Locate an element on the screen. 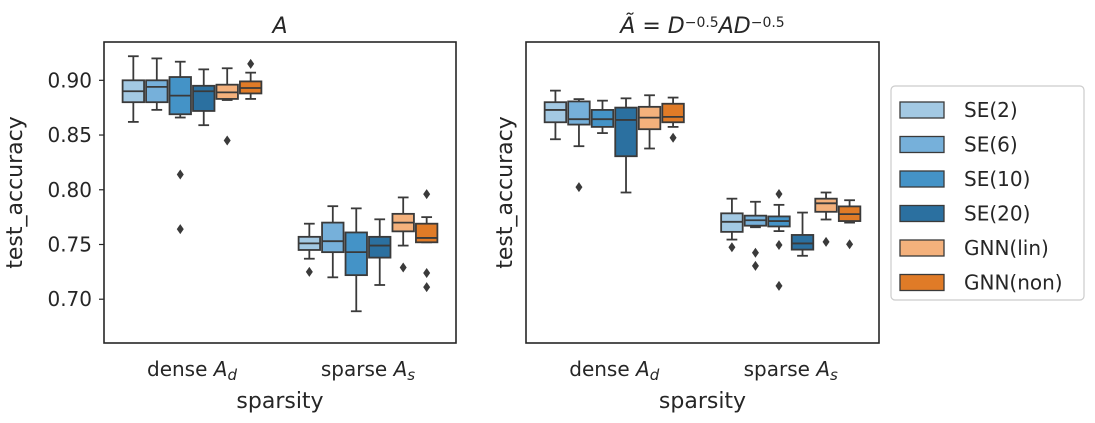  y-tick-label: 0.80 is located at coordinates (69, 190).